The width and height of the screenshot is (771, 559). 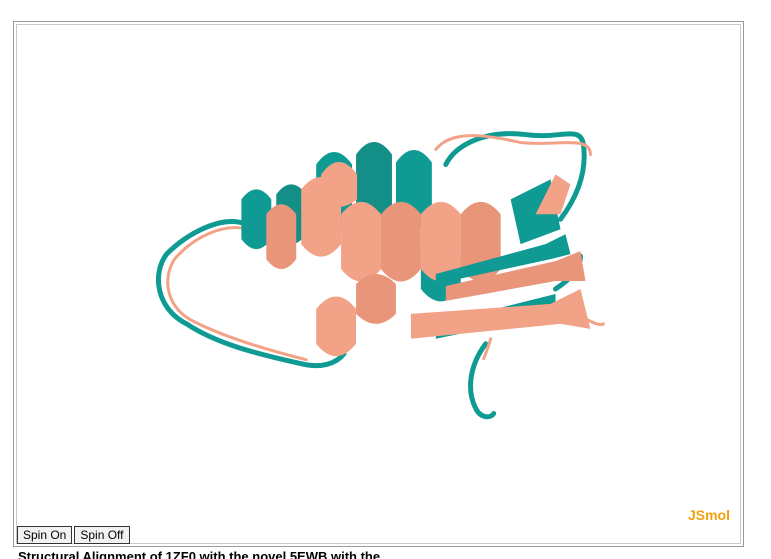 What do you see at coordinates (513, 145) in the screenshot?
I see `salmon-coil-top` at bounding box center [513, 145].